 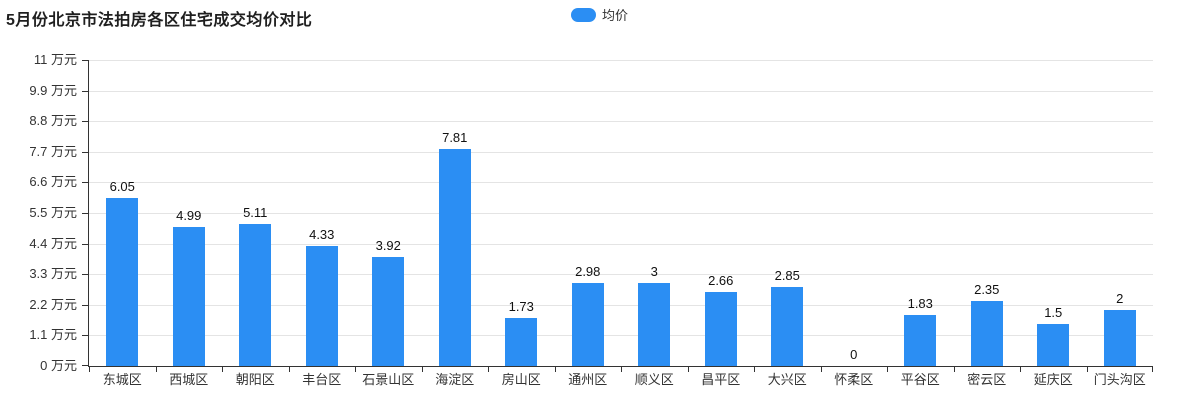 I want to click on x-axis-label: 丰台区, so click(x=322, y=379).